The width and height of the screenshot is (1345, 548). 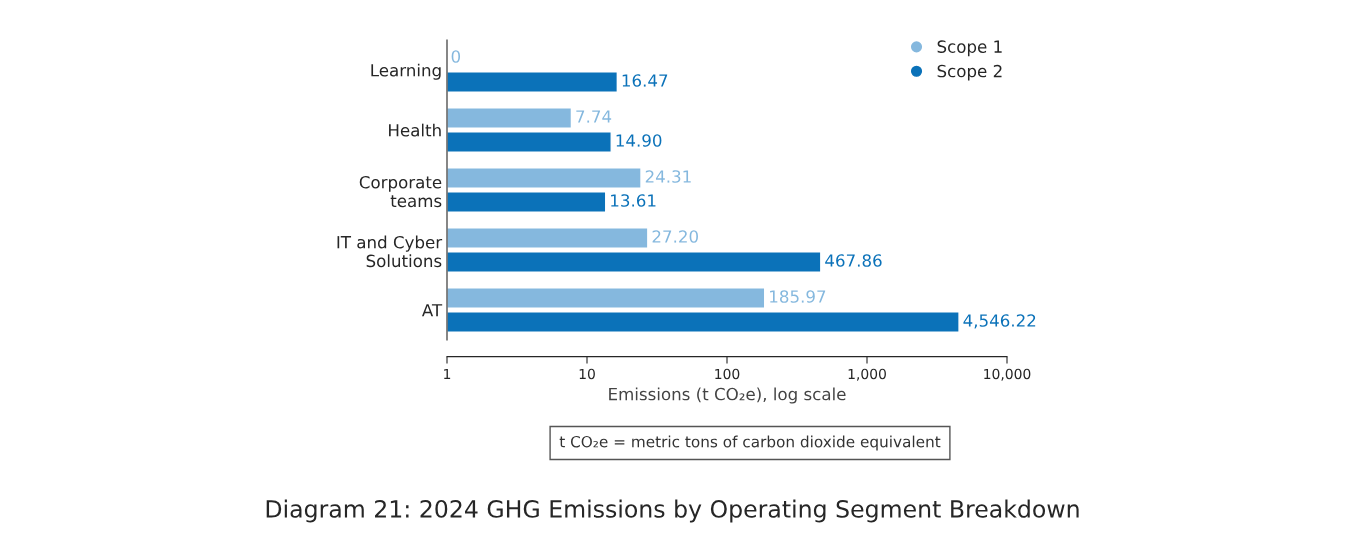 I want to click on data-label: 24.31, so click(x=668, y=176).